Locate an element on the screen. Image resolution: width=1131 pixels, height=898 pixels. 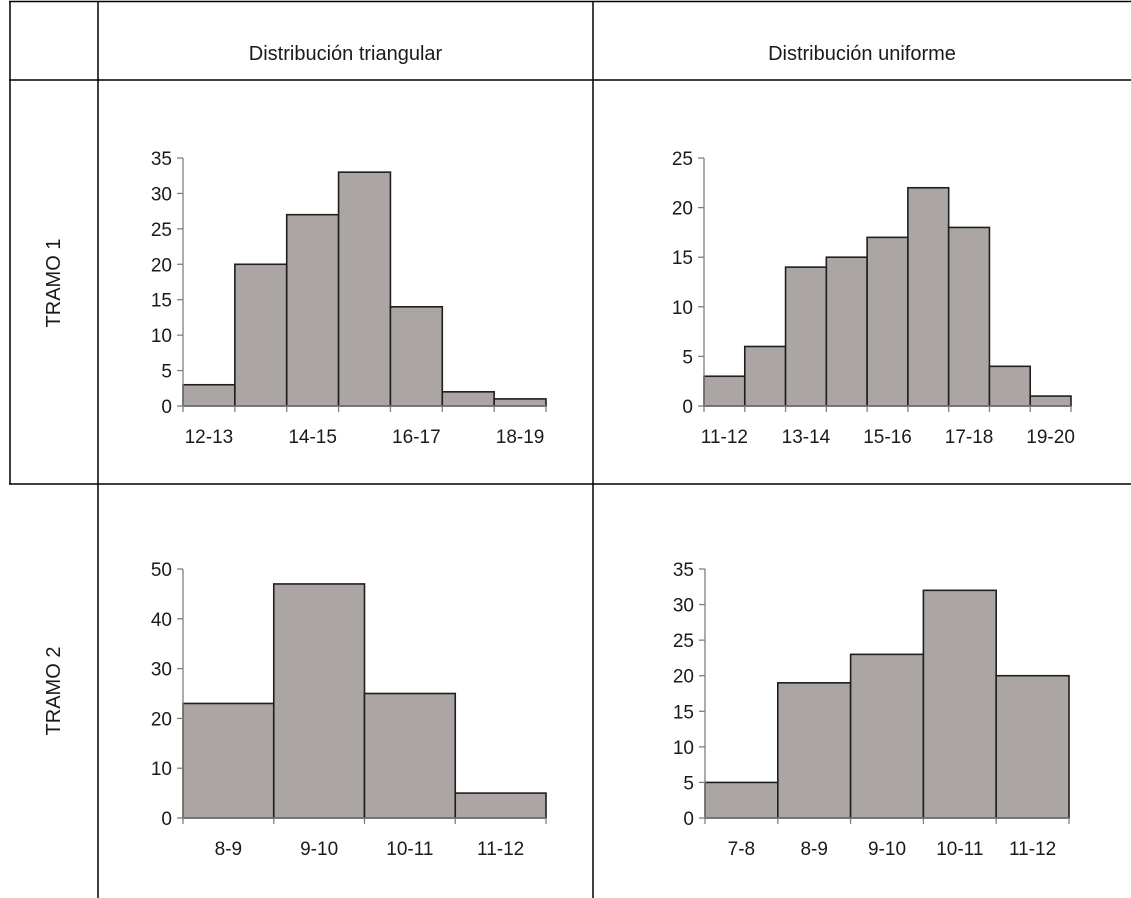
x-tick-label: 13-14 is located at coordinates (806, 437).